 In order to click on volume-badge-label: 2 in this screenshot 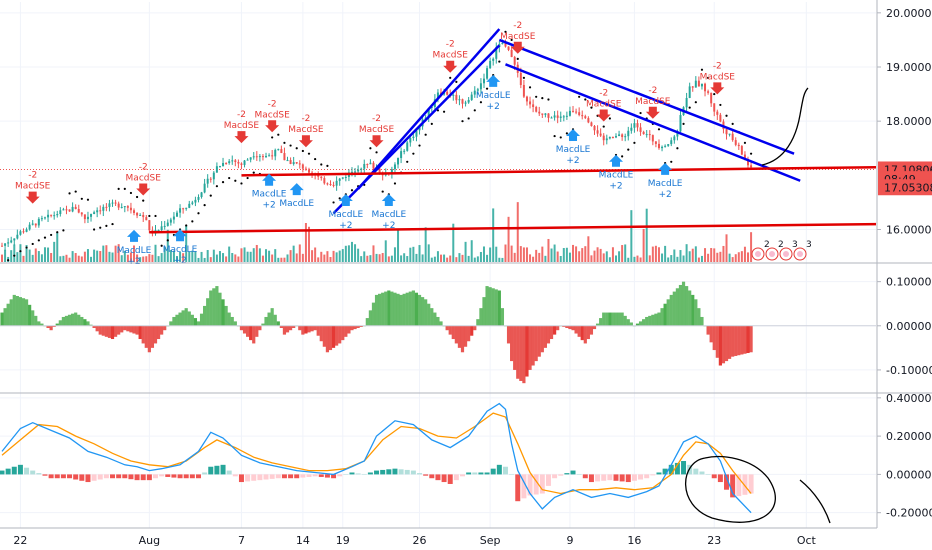, I will do `click(767, 245)`.